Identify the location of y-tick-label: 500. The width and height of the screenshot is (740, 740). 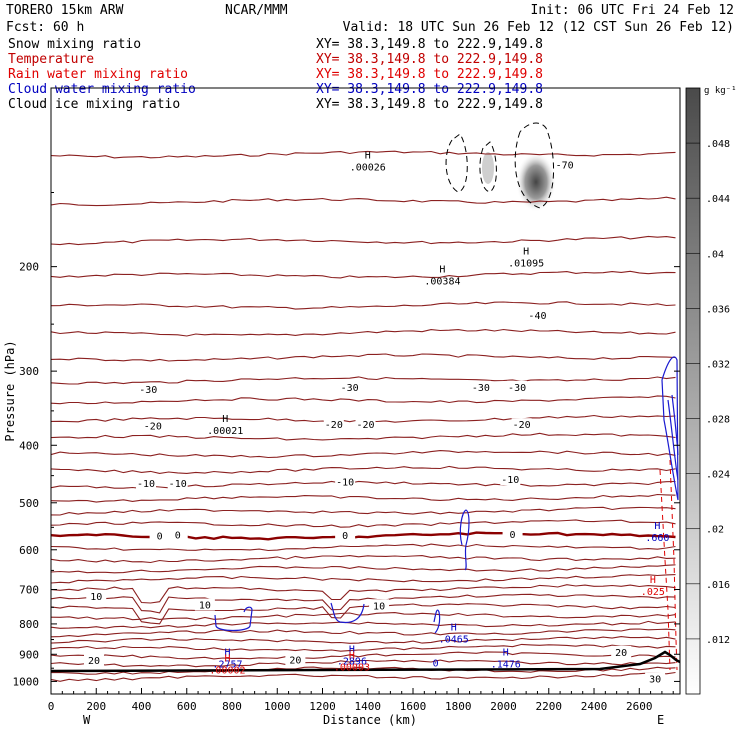
(29, 503).